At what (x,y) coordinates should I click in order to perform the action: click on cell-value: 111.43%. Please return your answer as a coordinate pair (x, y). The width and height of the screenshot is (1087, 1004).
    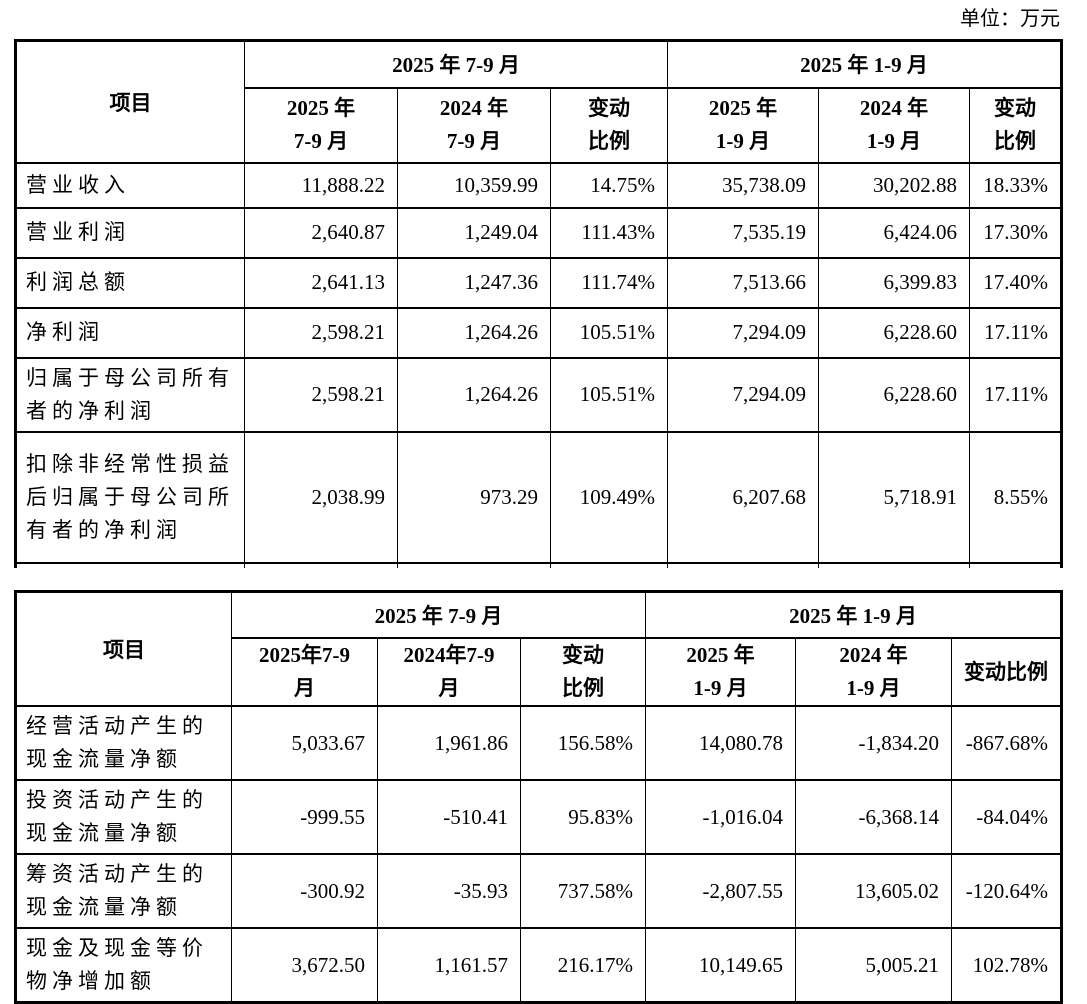
    Looking at the image, I should click on (609, 233).